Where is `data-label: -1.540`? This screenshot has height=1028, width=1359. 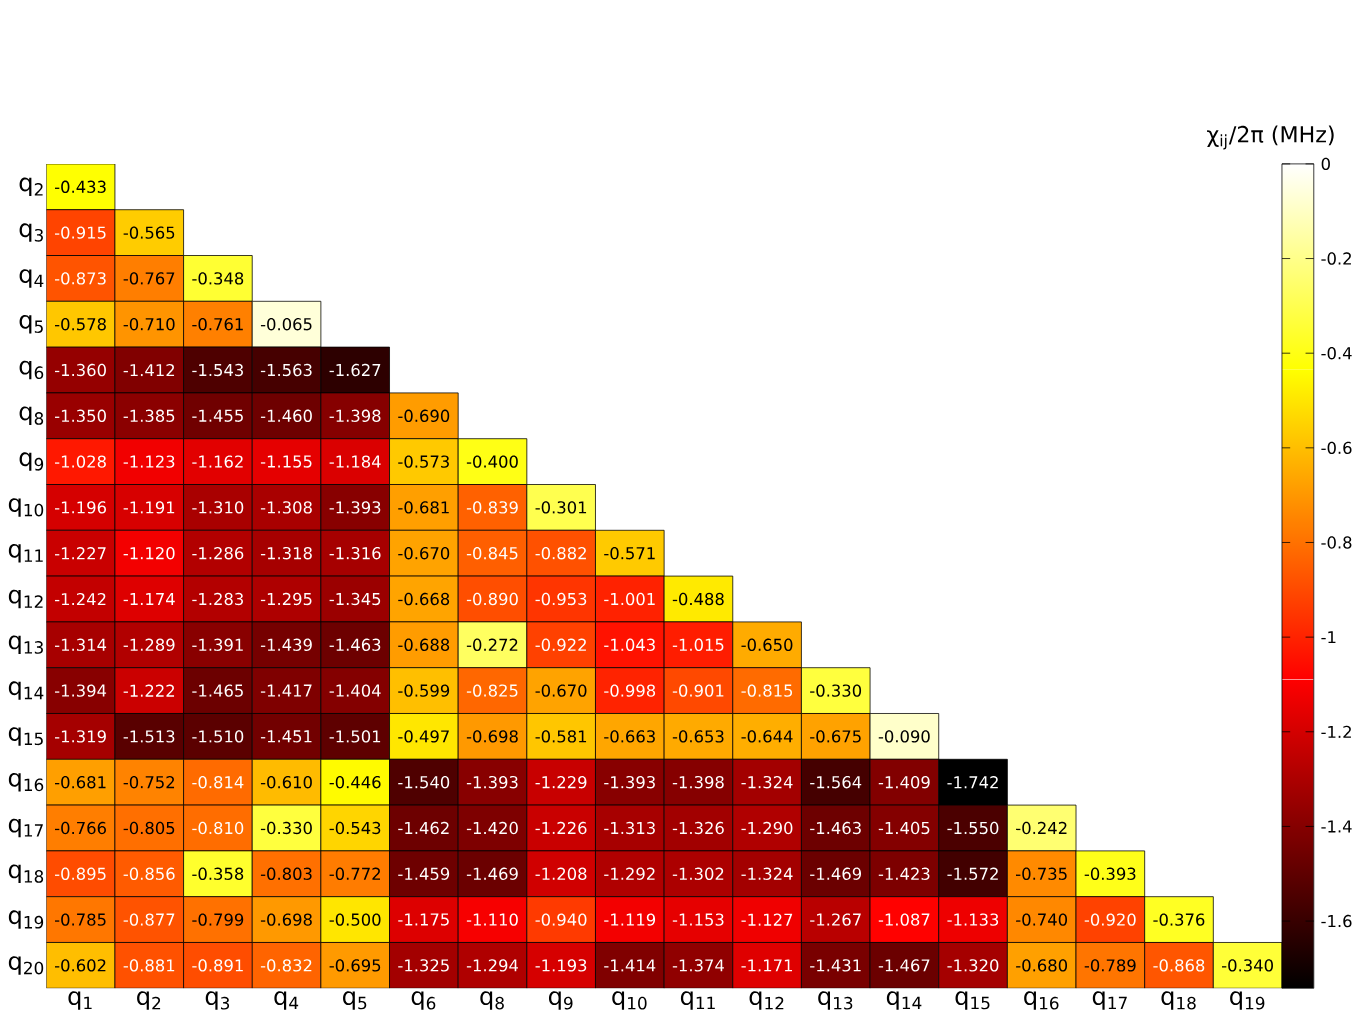
data-label: -1.540 is located at coordinates (424, 782).